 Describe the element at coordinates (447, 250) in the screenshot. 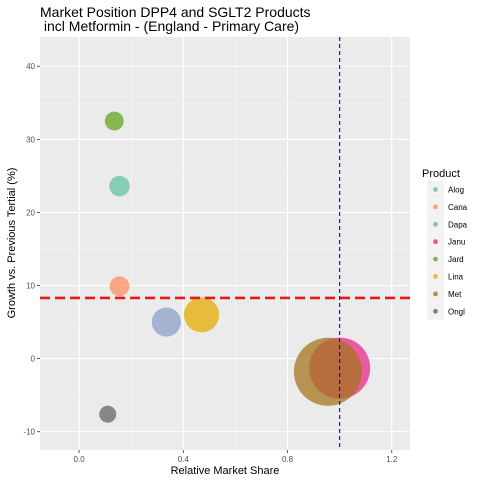

I see `legend: Alog Cana Dapa Janu Jard Lina Met Ongl` at that location.